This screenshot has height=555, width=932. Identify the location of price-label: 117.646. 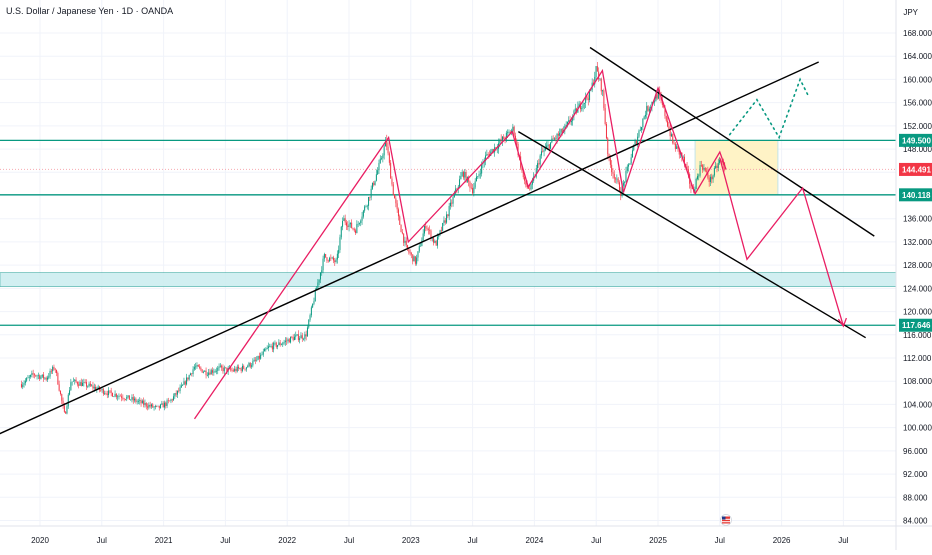
(916, 325).